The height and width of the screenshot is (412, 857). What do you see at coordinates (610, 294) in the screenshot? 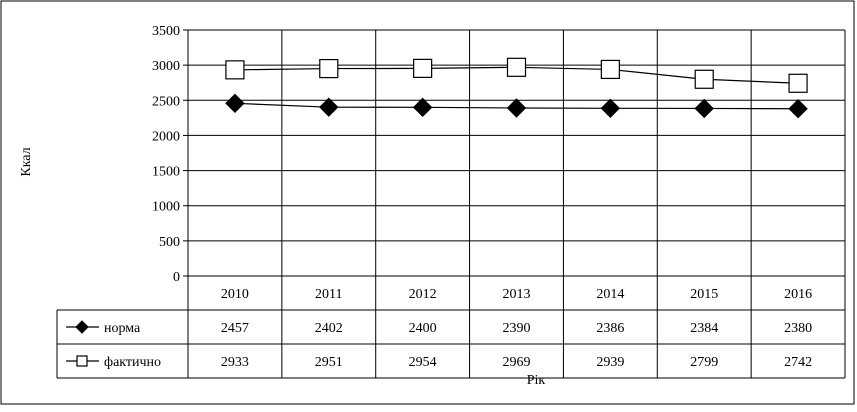
I see `x-tick-label: 2014` at bounding box center [610, 294].